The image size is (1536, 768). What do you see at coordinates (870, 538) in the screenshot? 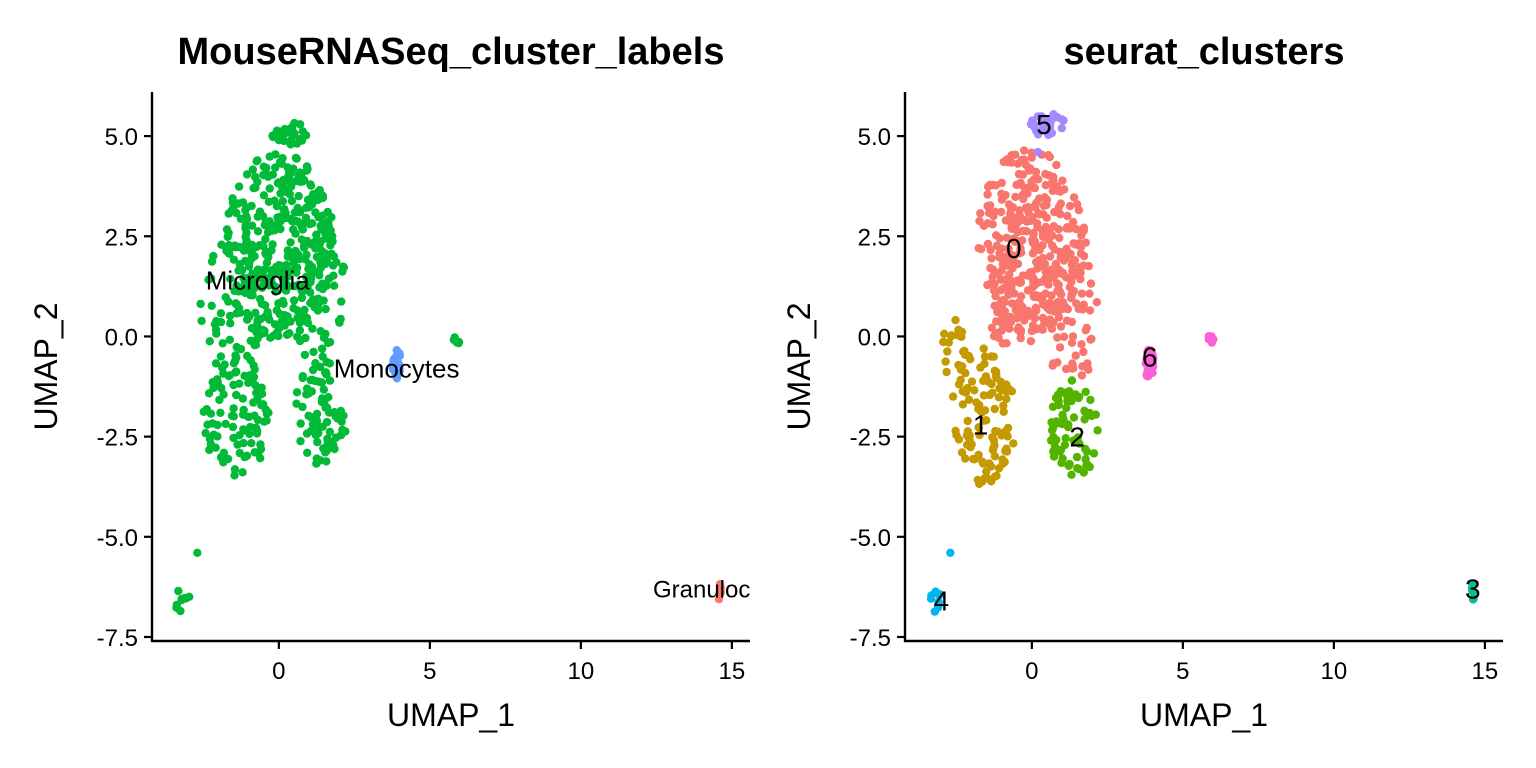
I see `y-tick-label: -5.0` at bounding box center [870, 538].